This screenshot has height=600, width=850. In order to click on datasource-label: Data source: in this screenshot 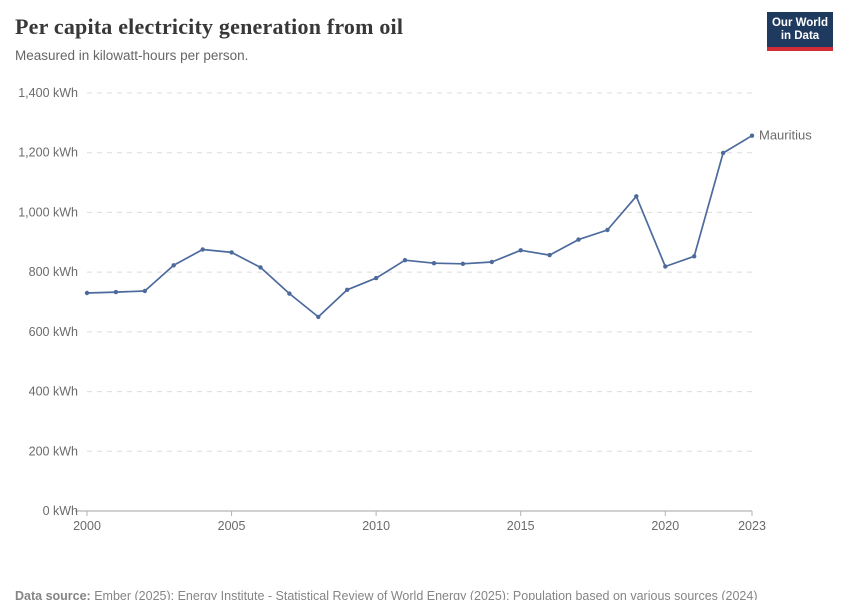, I will do `click(53, 594)`.